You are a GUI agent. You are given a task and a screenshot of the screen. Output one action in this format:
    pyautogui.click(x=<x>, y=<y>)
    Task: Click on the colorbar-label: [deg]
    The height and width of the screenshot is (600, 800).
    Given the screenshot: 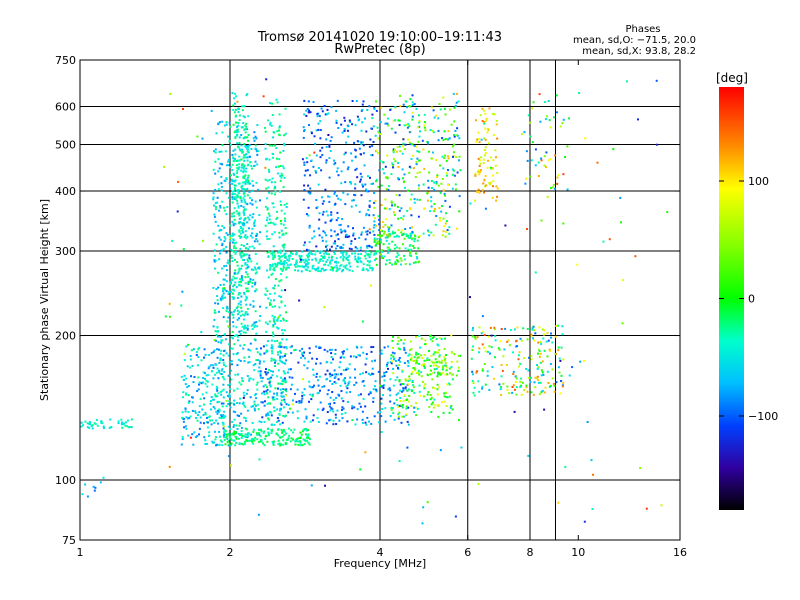 What is the action you would take?
    pyautogui.click(x=732, y=78)
    